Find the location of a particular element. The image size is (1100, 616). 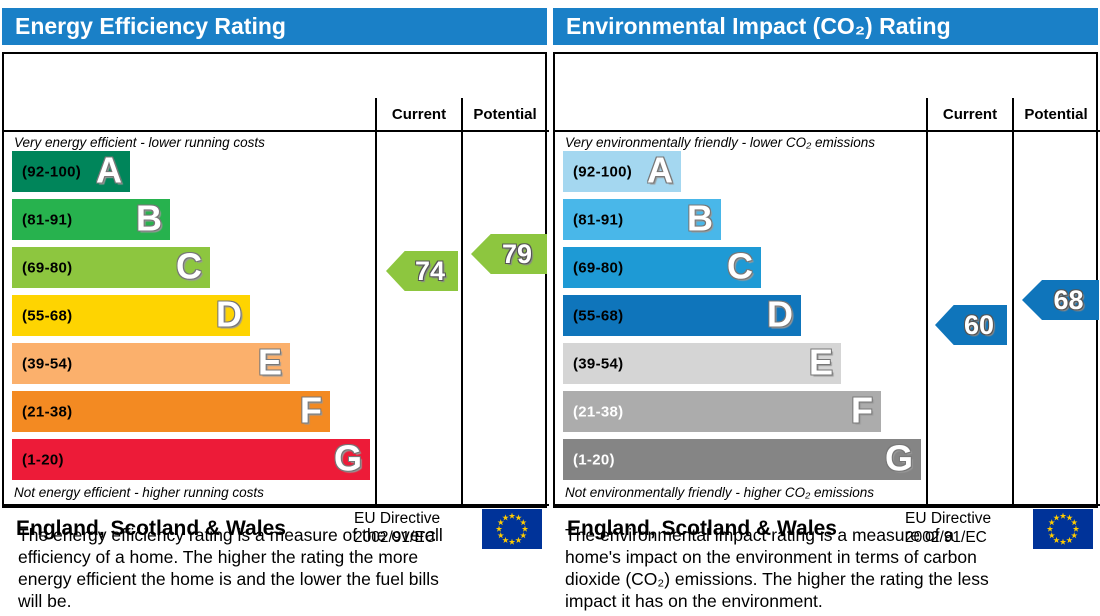

panel-title-text: Energy Efficiency Rating is located at coordinates (150, 26).